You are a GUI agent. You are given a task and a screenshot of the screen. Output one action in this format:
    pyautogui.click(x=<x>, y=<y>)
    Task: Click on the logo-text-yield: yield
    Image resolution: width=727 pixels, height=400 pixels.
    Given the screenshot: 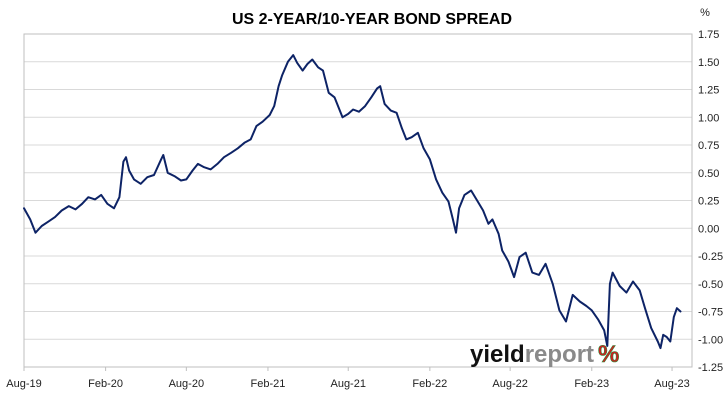 What is the action you would take?
    pyautogui.click(x=497, y=354)
    